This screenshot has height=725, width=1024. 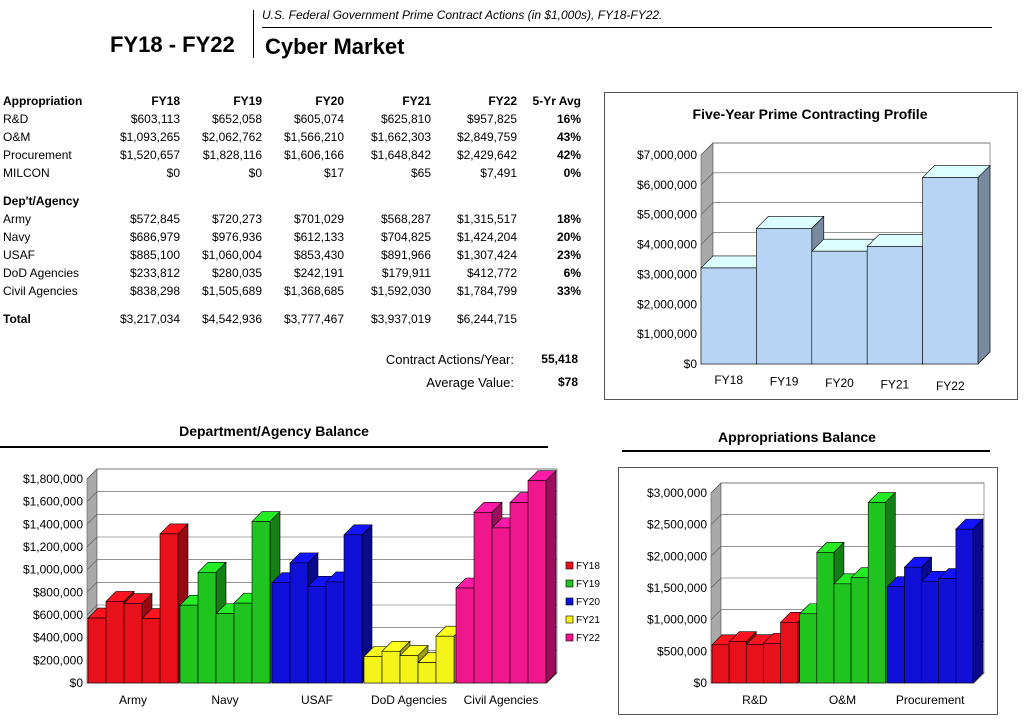 What do you see at coordinates (236, 273) in the screenshot?
I see `table-cell: $280,035` at bounding box center [236, 273].